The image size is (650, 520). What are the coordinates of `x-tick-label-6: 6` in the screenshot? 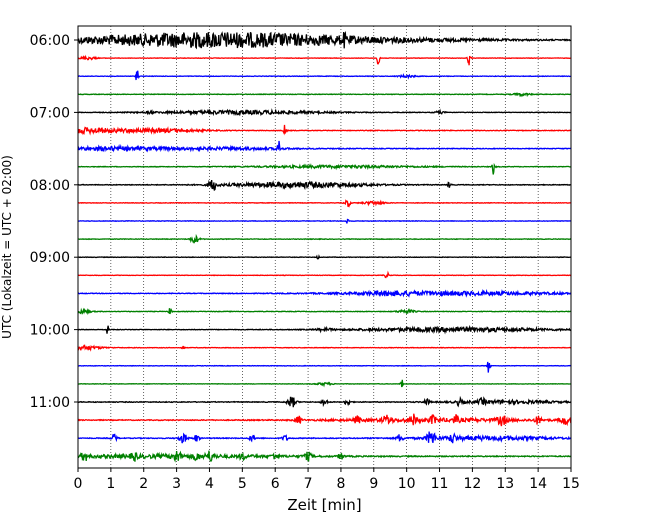 It's located at (275, 484).